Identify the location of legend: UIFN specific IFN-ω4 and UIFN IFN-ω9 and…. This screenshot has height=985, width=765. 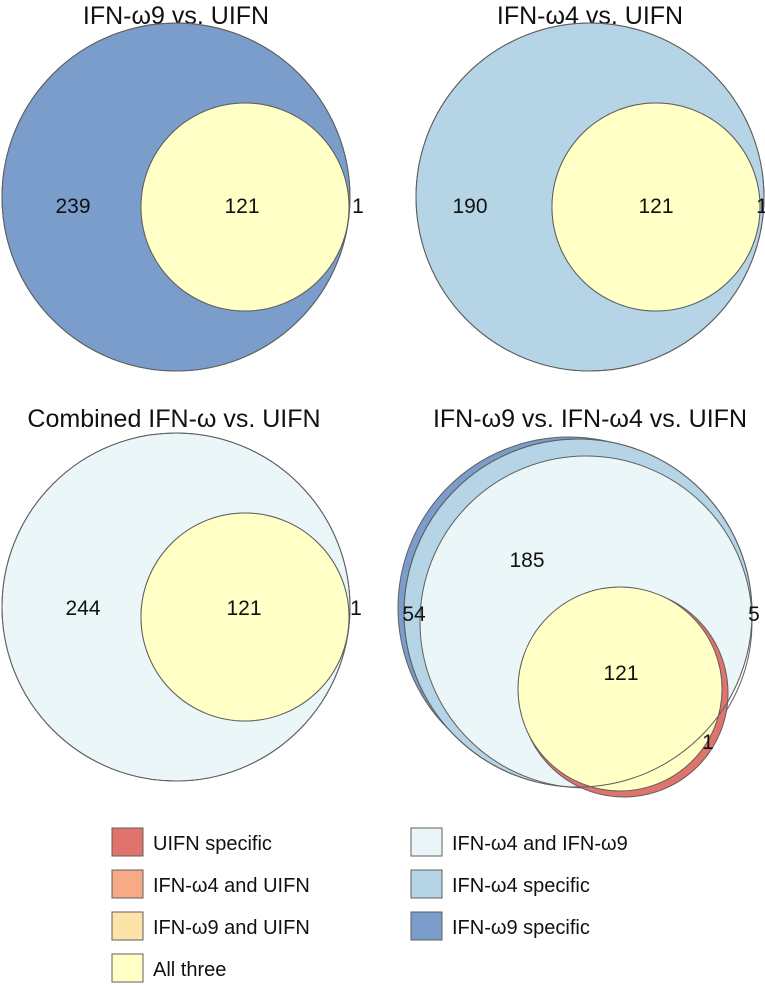
(369, 905).